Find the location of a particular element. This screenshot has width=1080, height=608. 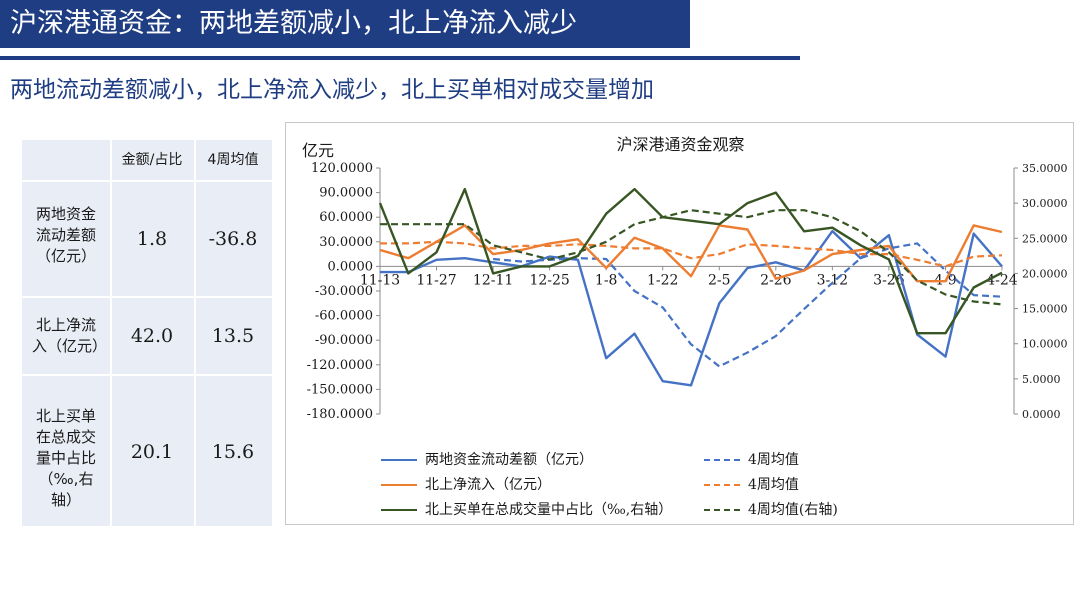

legend-item: 北上买单在总成交量中占比（‰,右轴） is located at coordinates (526, 510).